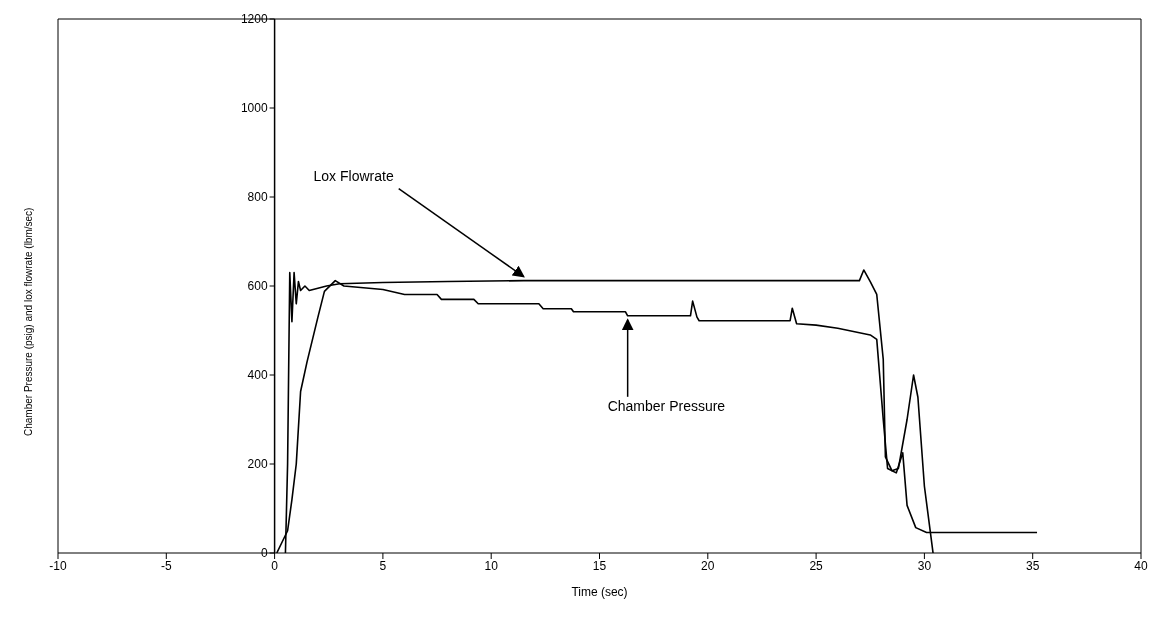 This screenshot has width=1161, height=625. I want to click on y-axis-title: Chamber Pressure (psig) and lox flowrate (lbm/sec), so click(28, 321).